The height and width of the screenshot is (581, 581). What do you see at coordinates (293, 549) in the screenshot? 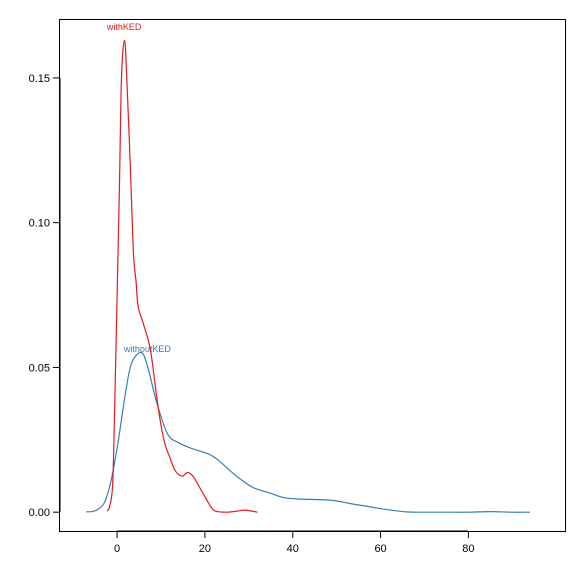
I see `x-tick-label: 40` at bounding box center [293, 549].